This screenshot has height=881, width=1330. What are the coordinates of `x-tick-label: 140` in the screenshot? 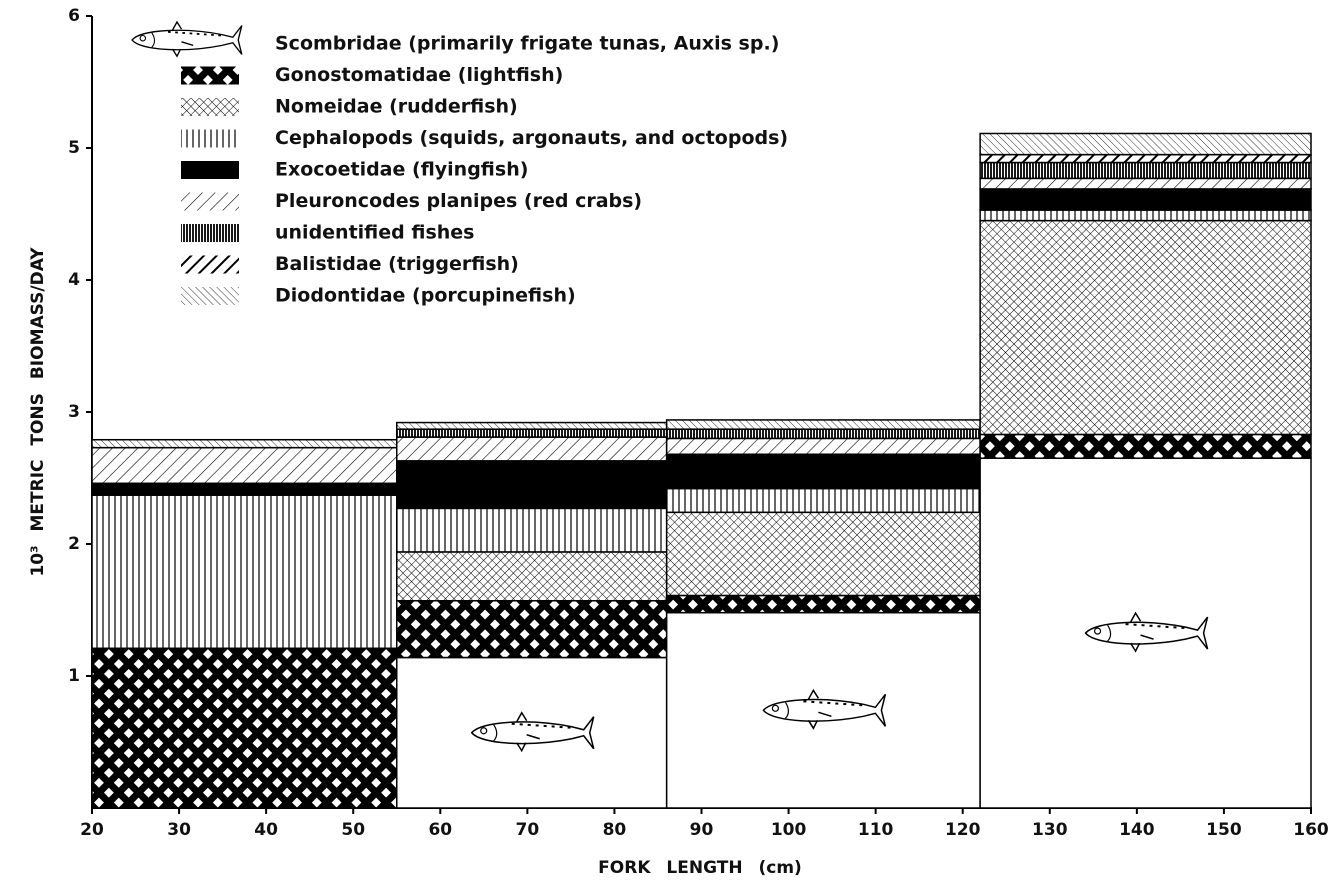 It's located at (1137, 830).